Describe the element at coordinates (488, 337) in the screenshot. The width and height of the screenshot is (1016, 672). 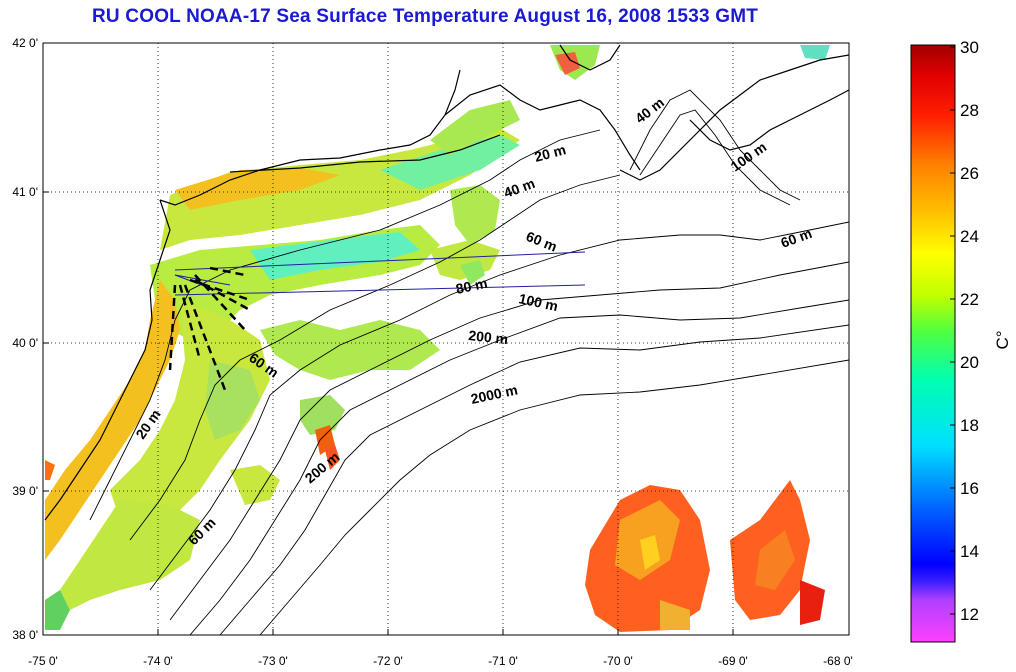
I see `isobath-label: 200 m` at that location.